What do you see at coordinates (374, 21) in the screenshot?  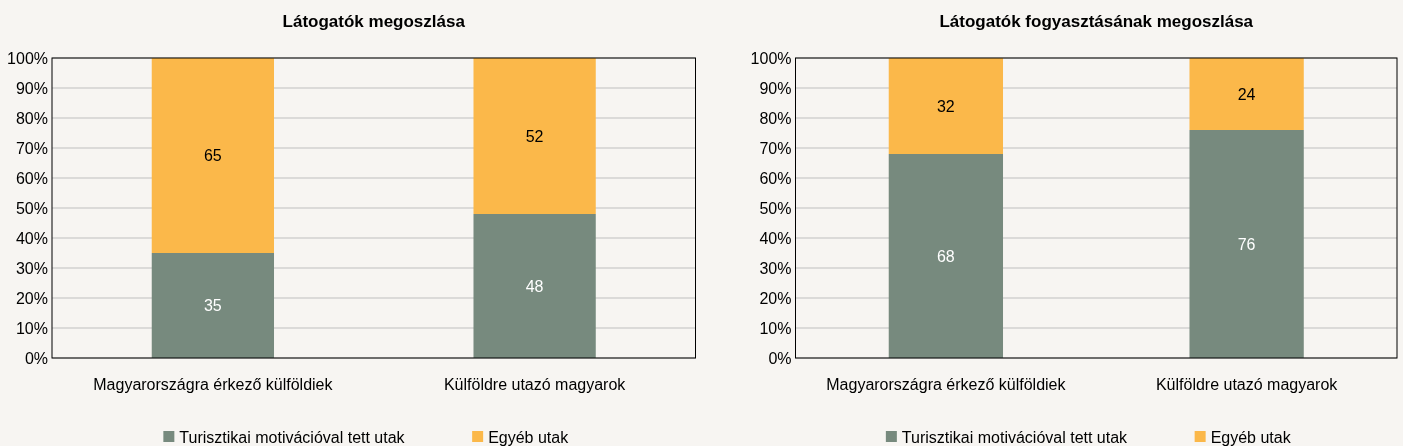 I see `chart-title: Látogatók megoszlása` at bounding box center [374, 21].